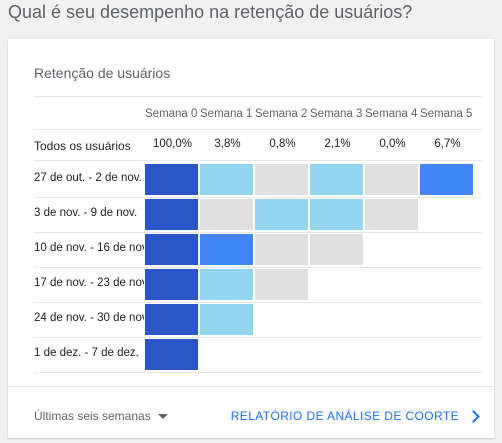 The width and height of the screenshot is (502, 443). I want to click on cohort-label: 3 de nov. - 9 de nov., so click(86, 213).